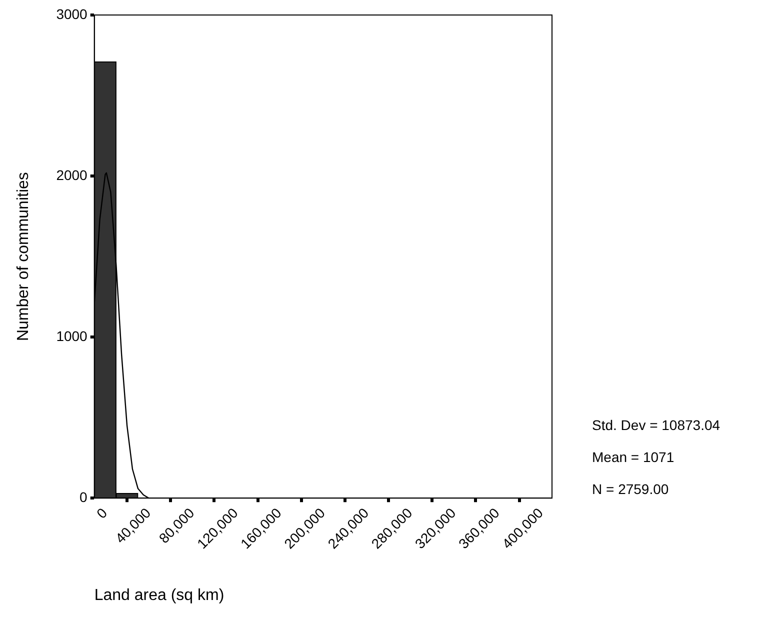  I want to click on x-axis-title: Land area (sq km), so click(159, 595).